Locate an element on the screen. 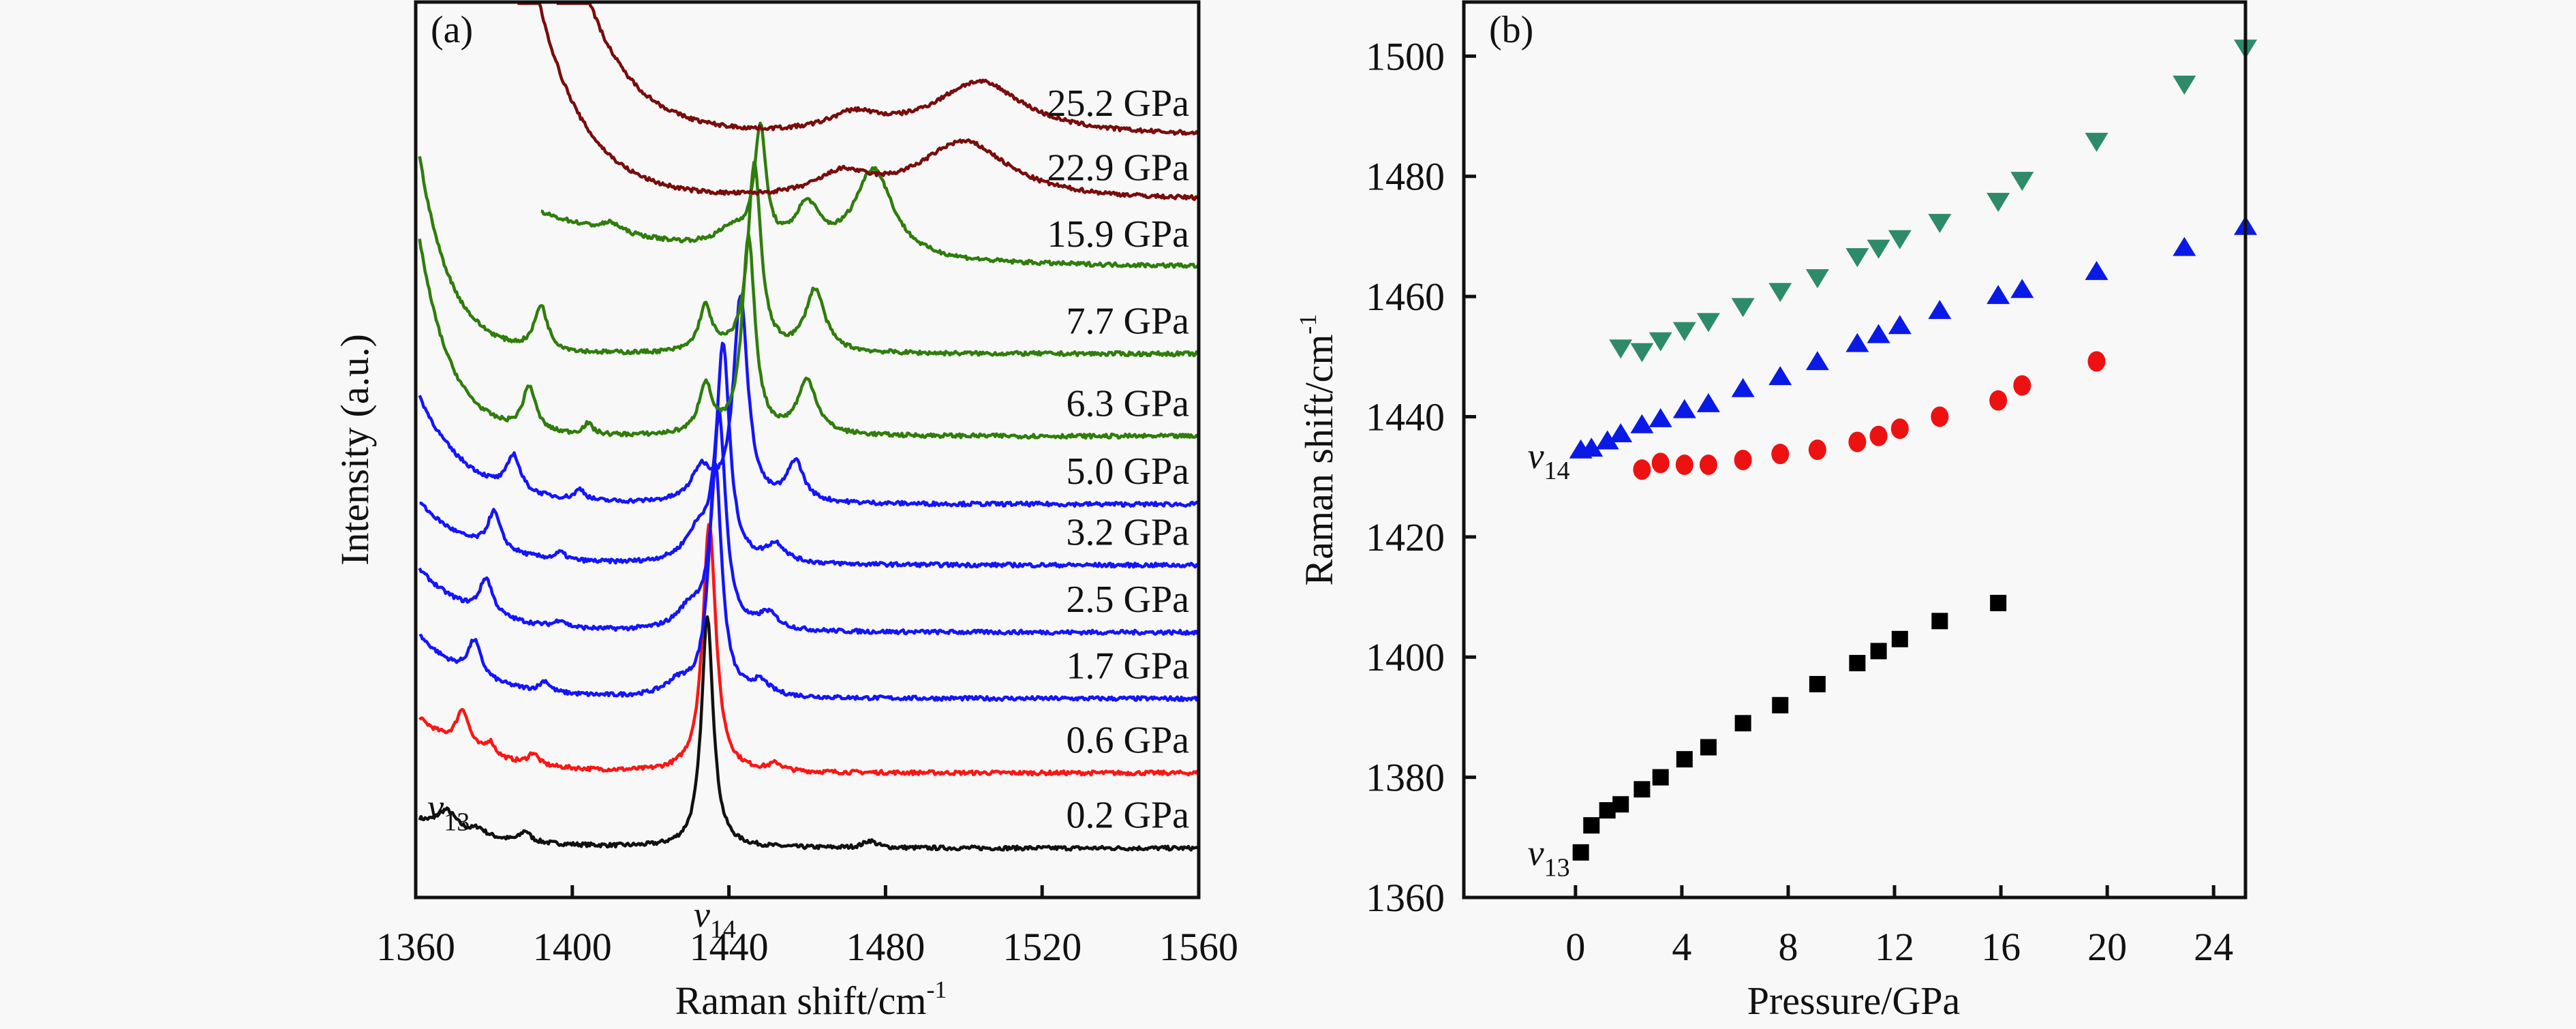 Image resolution: width=2576 pixels, height=1029 pixels. panel-b-y-ticks: 1360 1380 1400 1420 1440 1460 1480 1500 is located at coordinates (1421, 477).